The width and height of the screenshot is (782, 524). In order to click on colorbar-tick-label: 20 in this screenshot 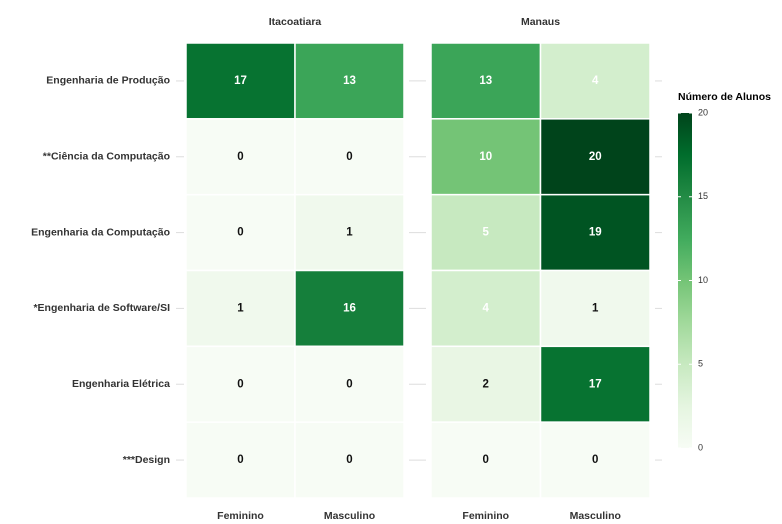, I will do `click(703, 112)`.